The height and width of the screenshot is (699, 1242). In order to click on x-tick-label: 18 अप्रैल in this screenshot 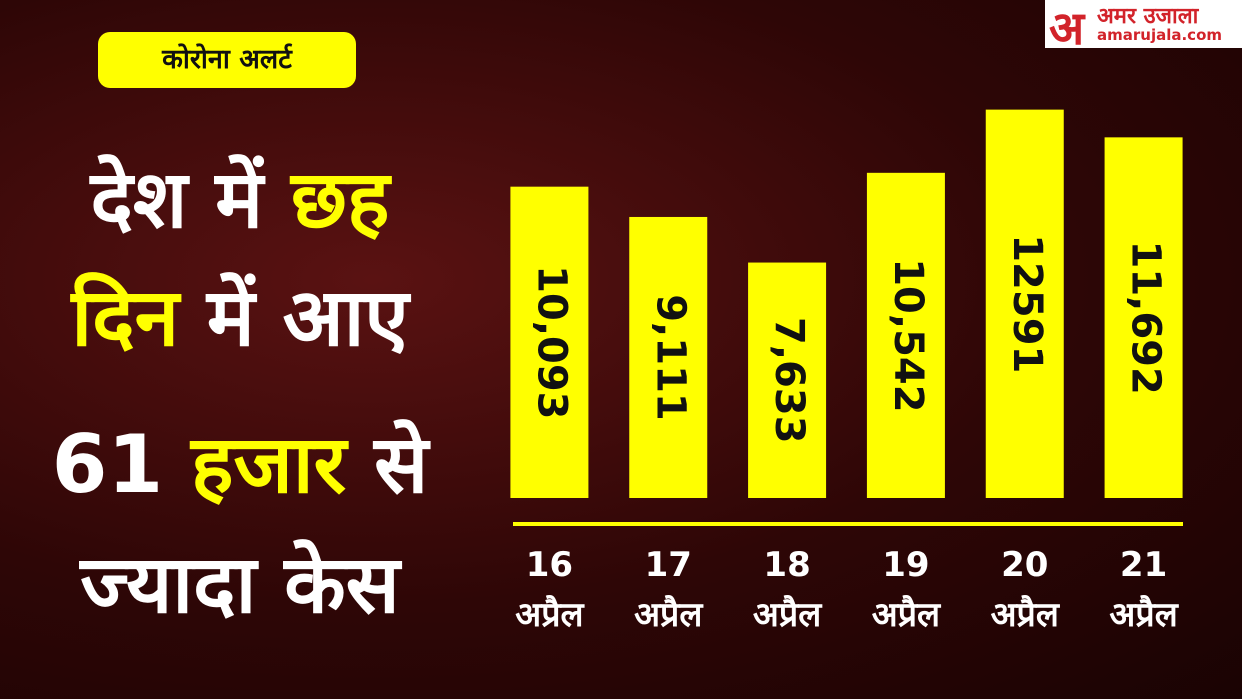, I will do `click(787, 590)`.